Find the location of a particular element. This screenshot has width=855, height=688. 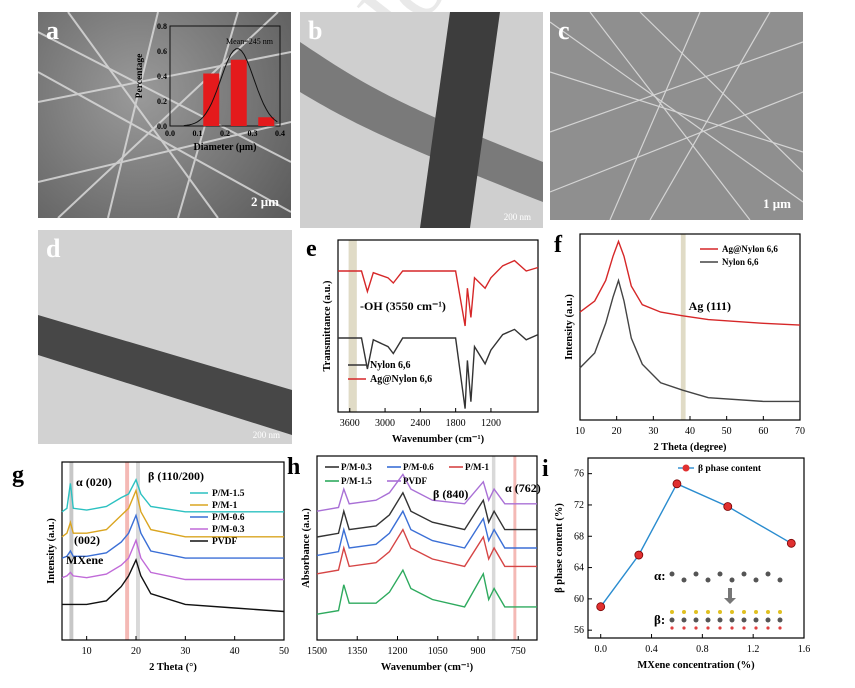

legend-marker is located at coordinates (686, 468).